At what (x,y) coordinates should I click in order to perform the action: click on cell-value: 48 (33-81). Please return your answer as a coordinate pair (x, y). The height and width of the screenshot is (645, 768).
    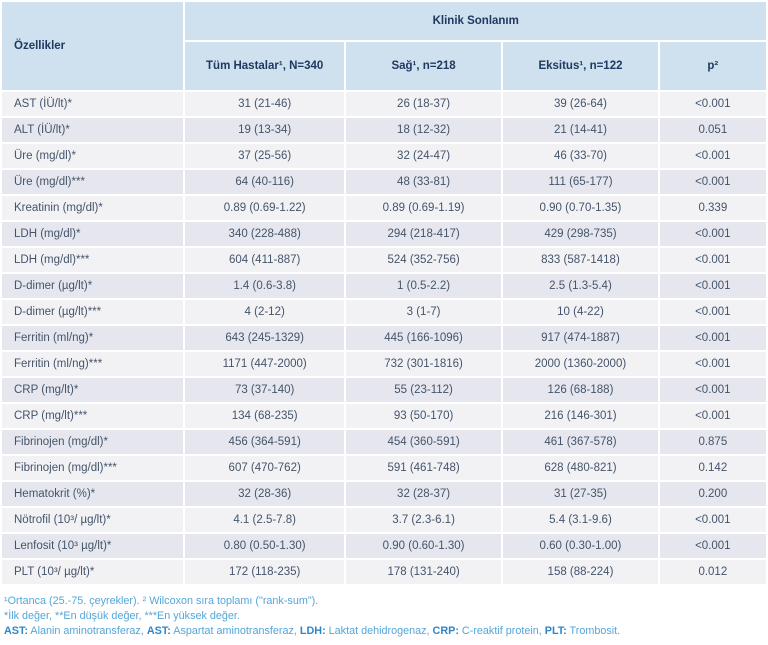
    Looking at the image, I should click on (423, 182).